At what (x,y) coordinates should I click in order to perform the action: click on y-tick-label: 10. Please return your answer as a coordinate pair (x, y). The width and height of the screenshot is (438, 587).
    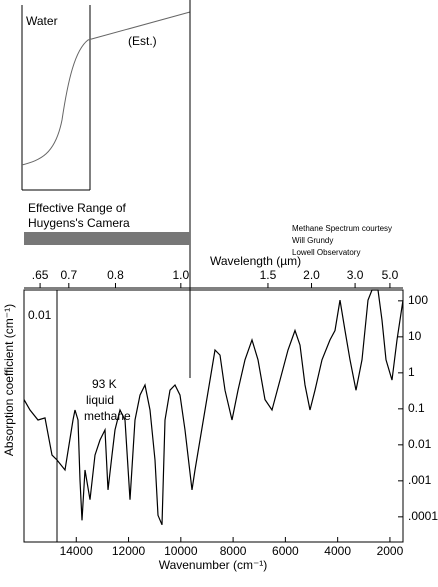
    Looking at the image, I should click on (415, 336).